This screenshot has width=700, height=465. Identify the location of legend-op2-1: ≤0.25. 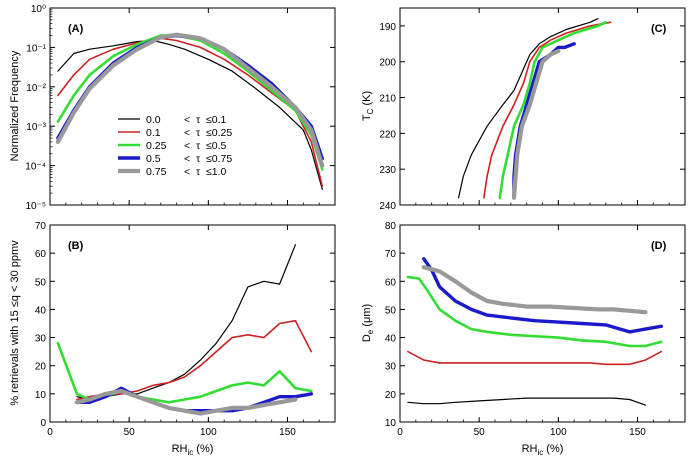
(219, 133).